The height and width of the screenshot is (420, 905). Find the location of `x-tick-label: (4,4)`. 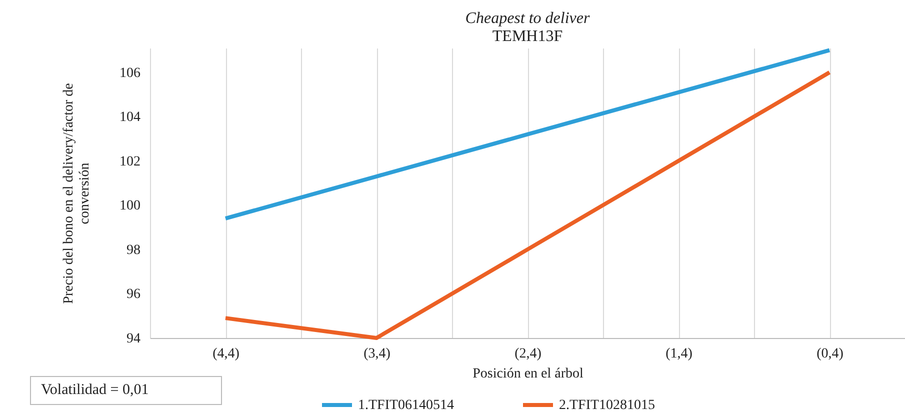

x-tick-label: (4,4) is located at coordinates (226, 354).